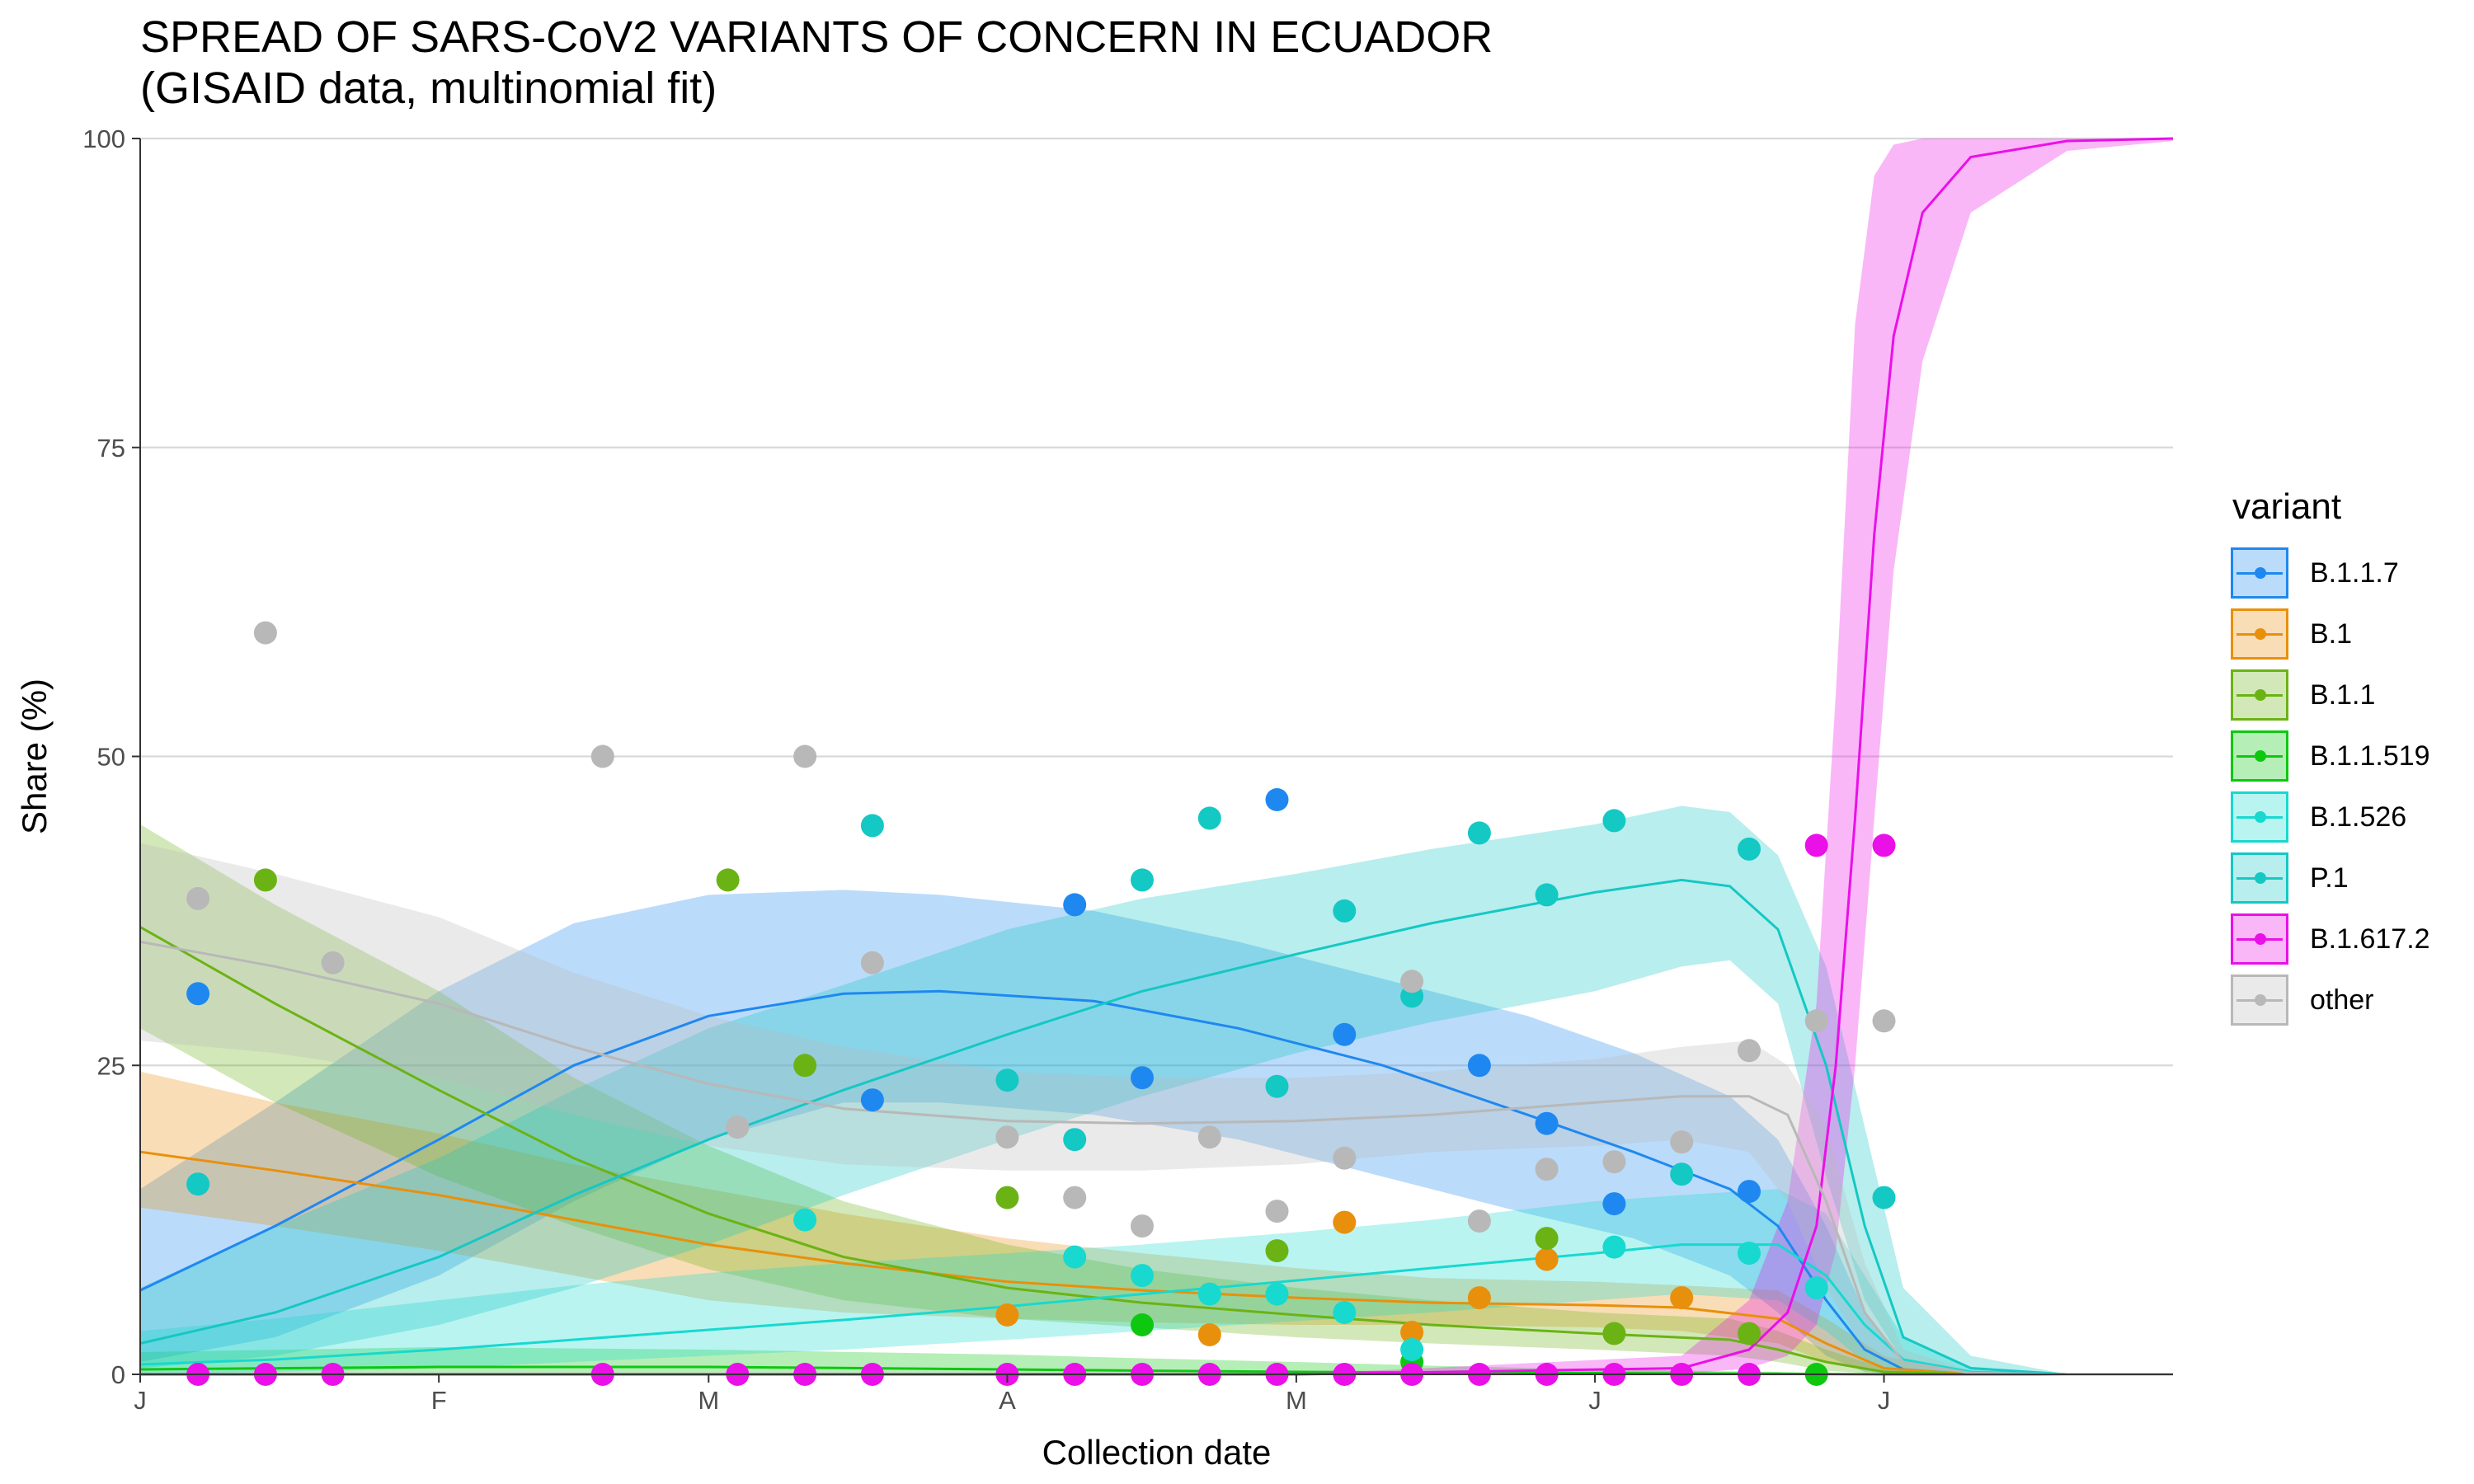 Image resolution: width=2474 pixels, height=1484 pixels. I want to click on y-tick-label: 25, so click(111, 1065).